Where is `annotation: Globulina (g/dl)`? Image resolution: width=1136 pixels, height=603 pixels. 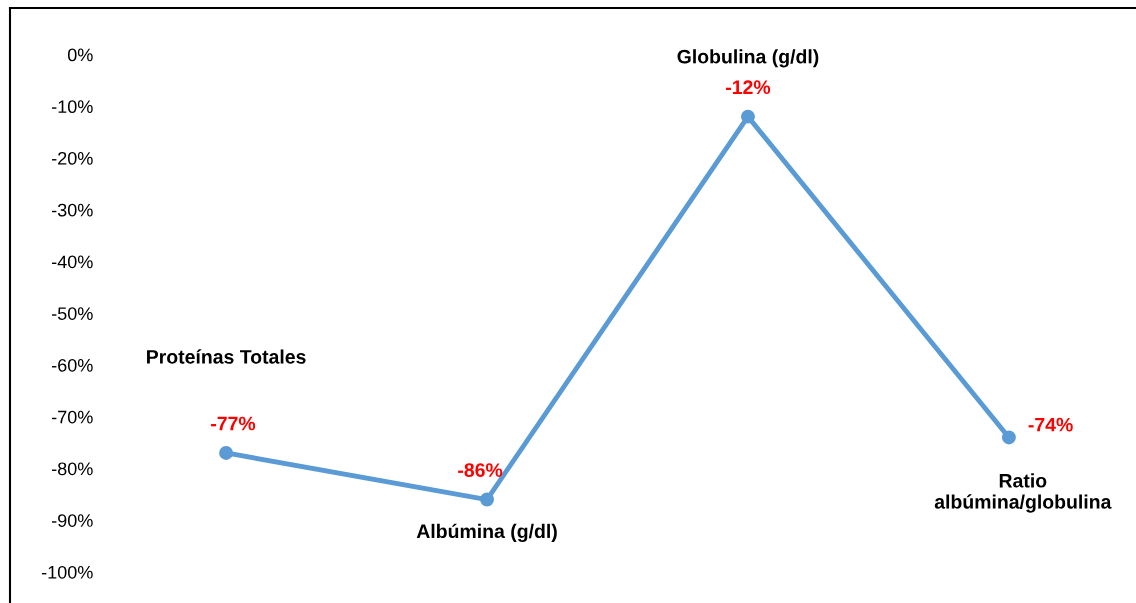 annotation: Globulina (g/dl) is located at coordinates (748, 58).